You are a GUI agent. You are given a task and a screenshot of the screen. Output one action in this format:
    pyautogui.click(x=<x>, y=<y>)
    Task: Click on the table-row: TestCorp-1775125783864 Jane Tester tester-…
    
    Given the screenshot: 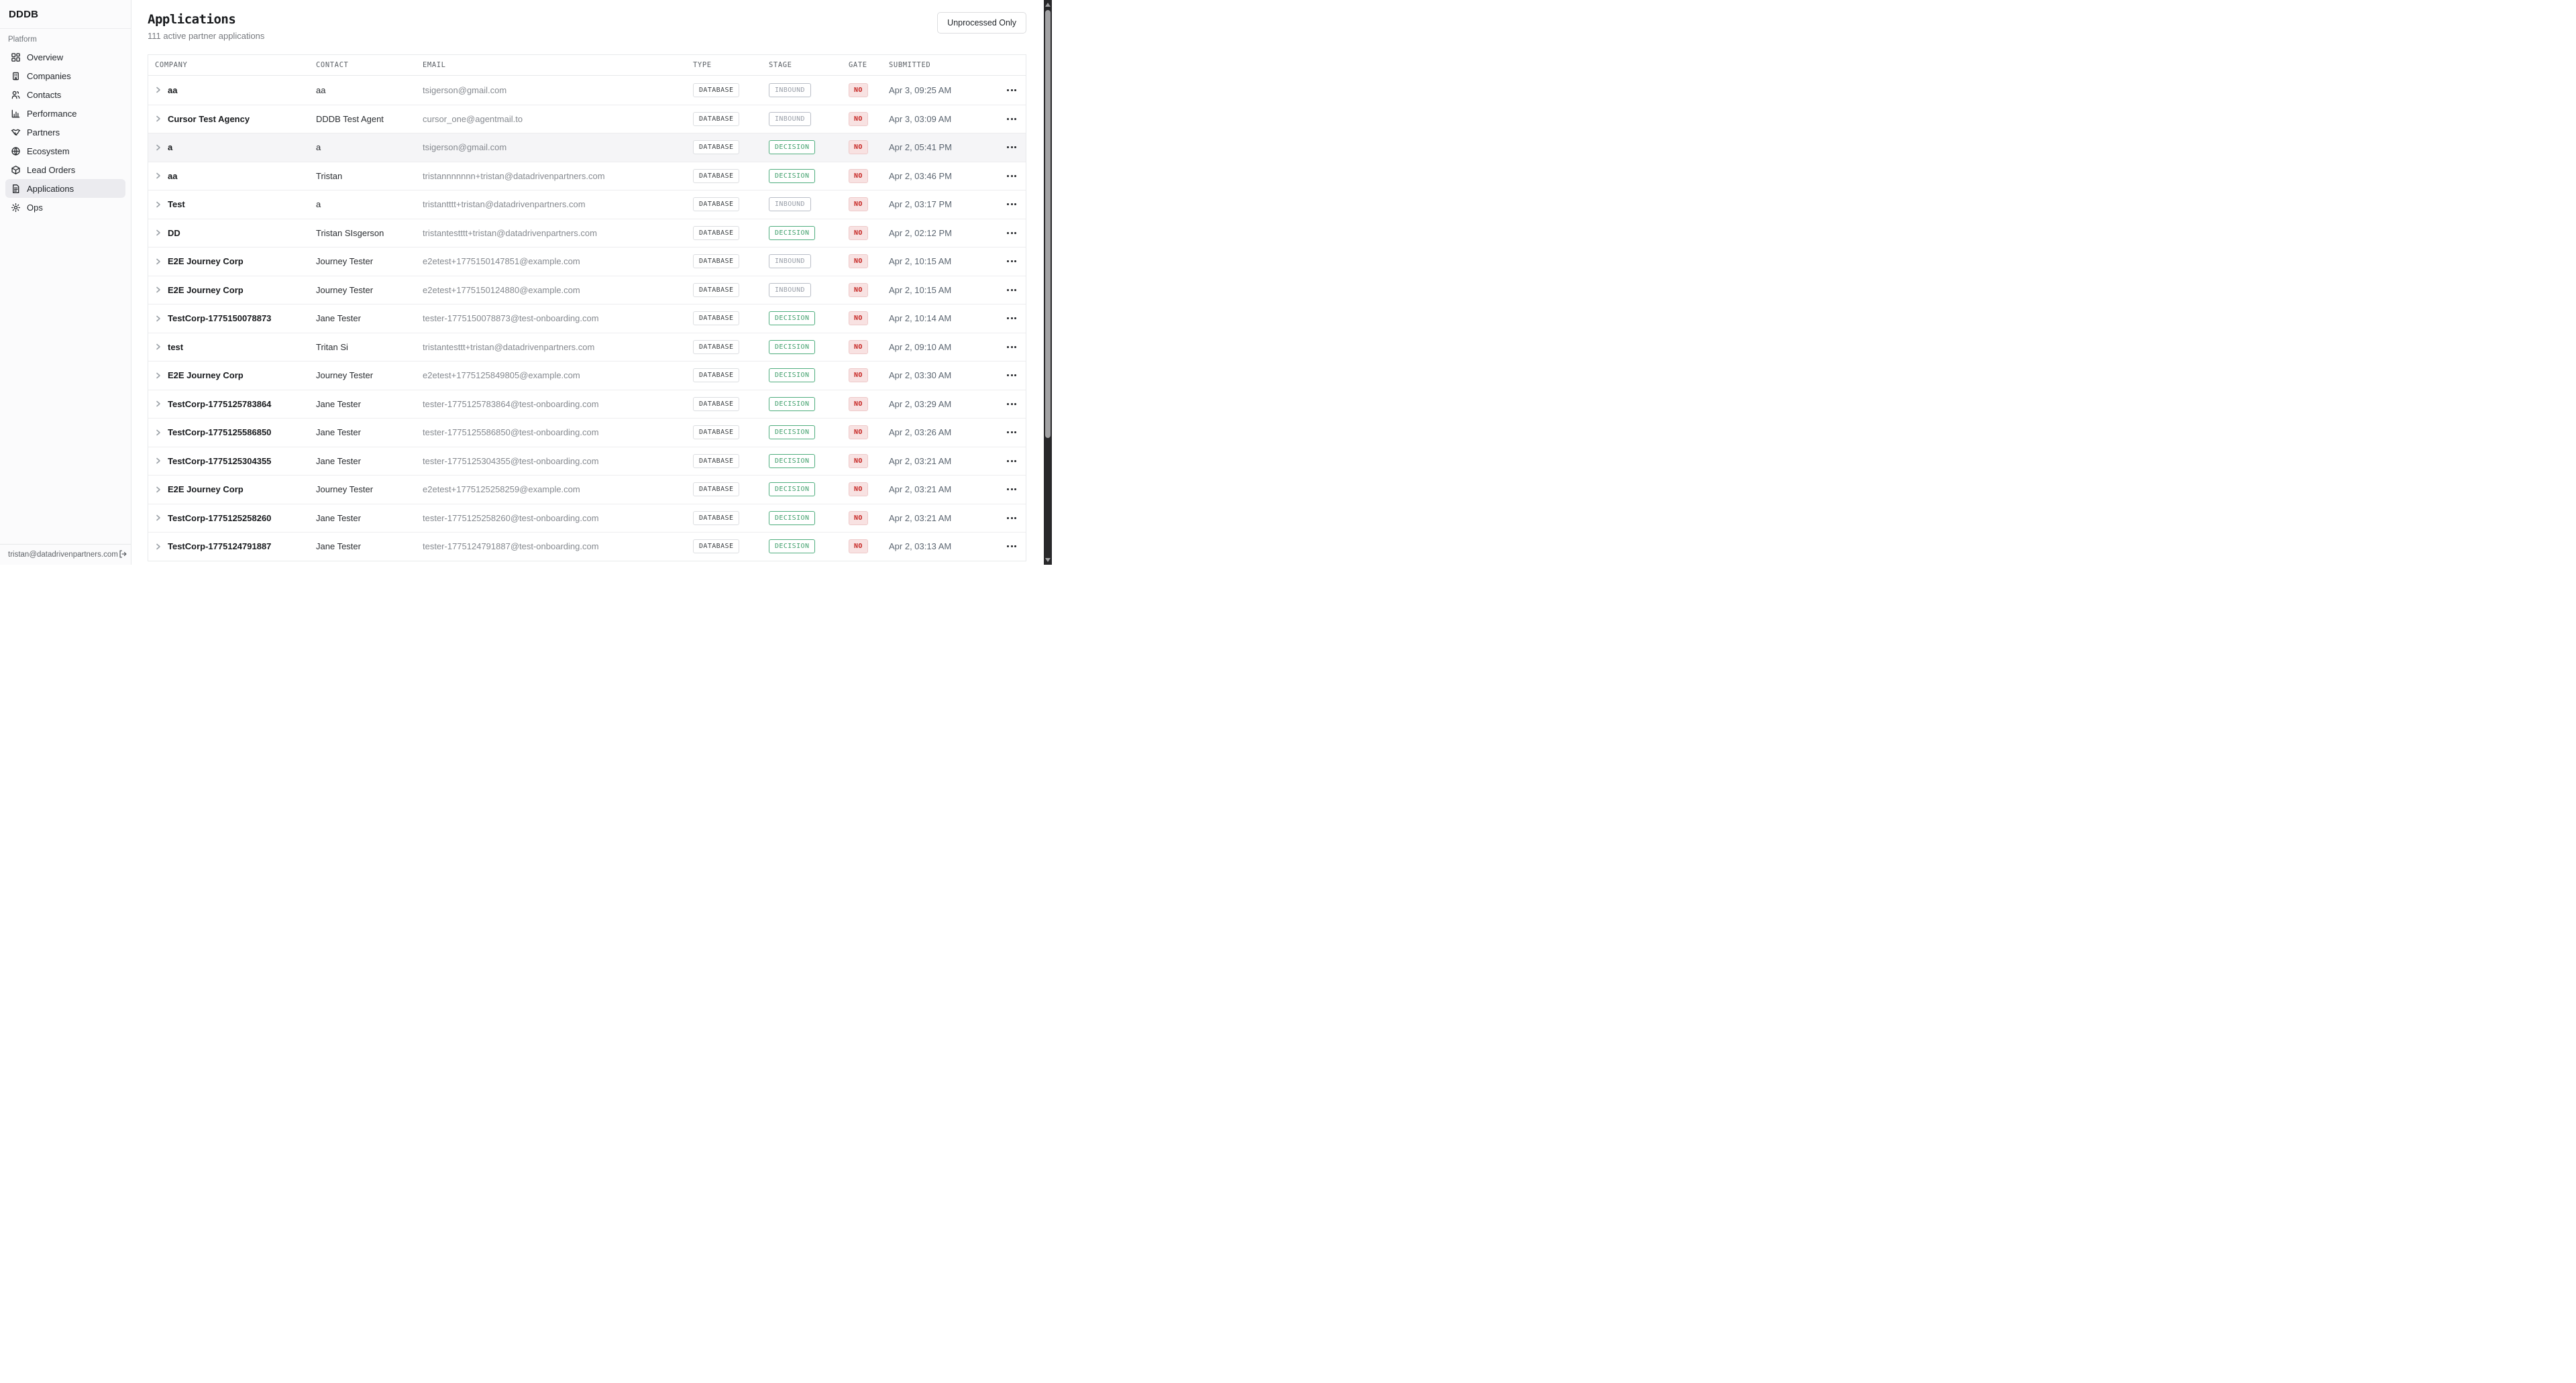 What is the action you would take?
    pyautogui.click(x=587, y=404)
    